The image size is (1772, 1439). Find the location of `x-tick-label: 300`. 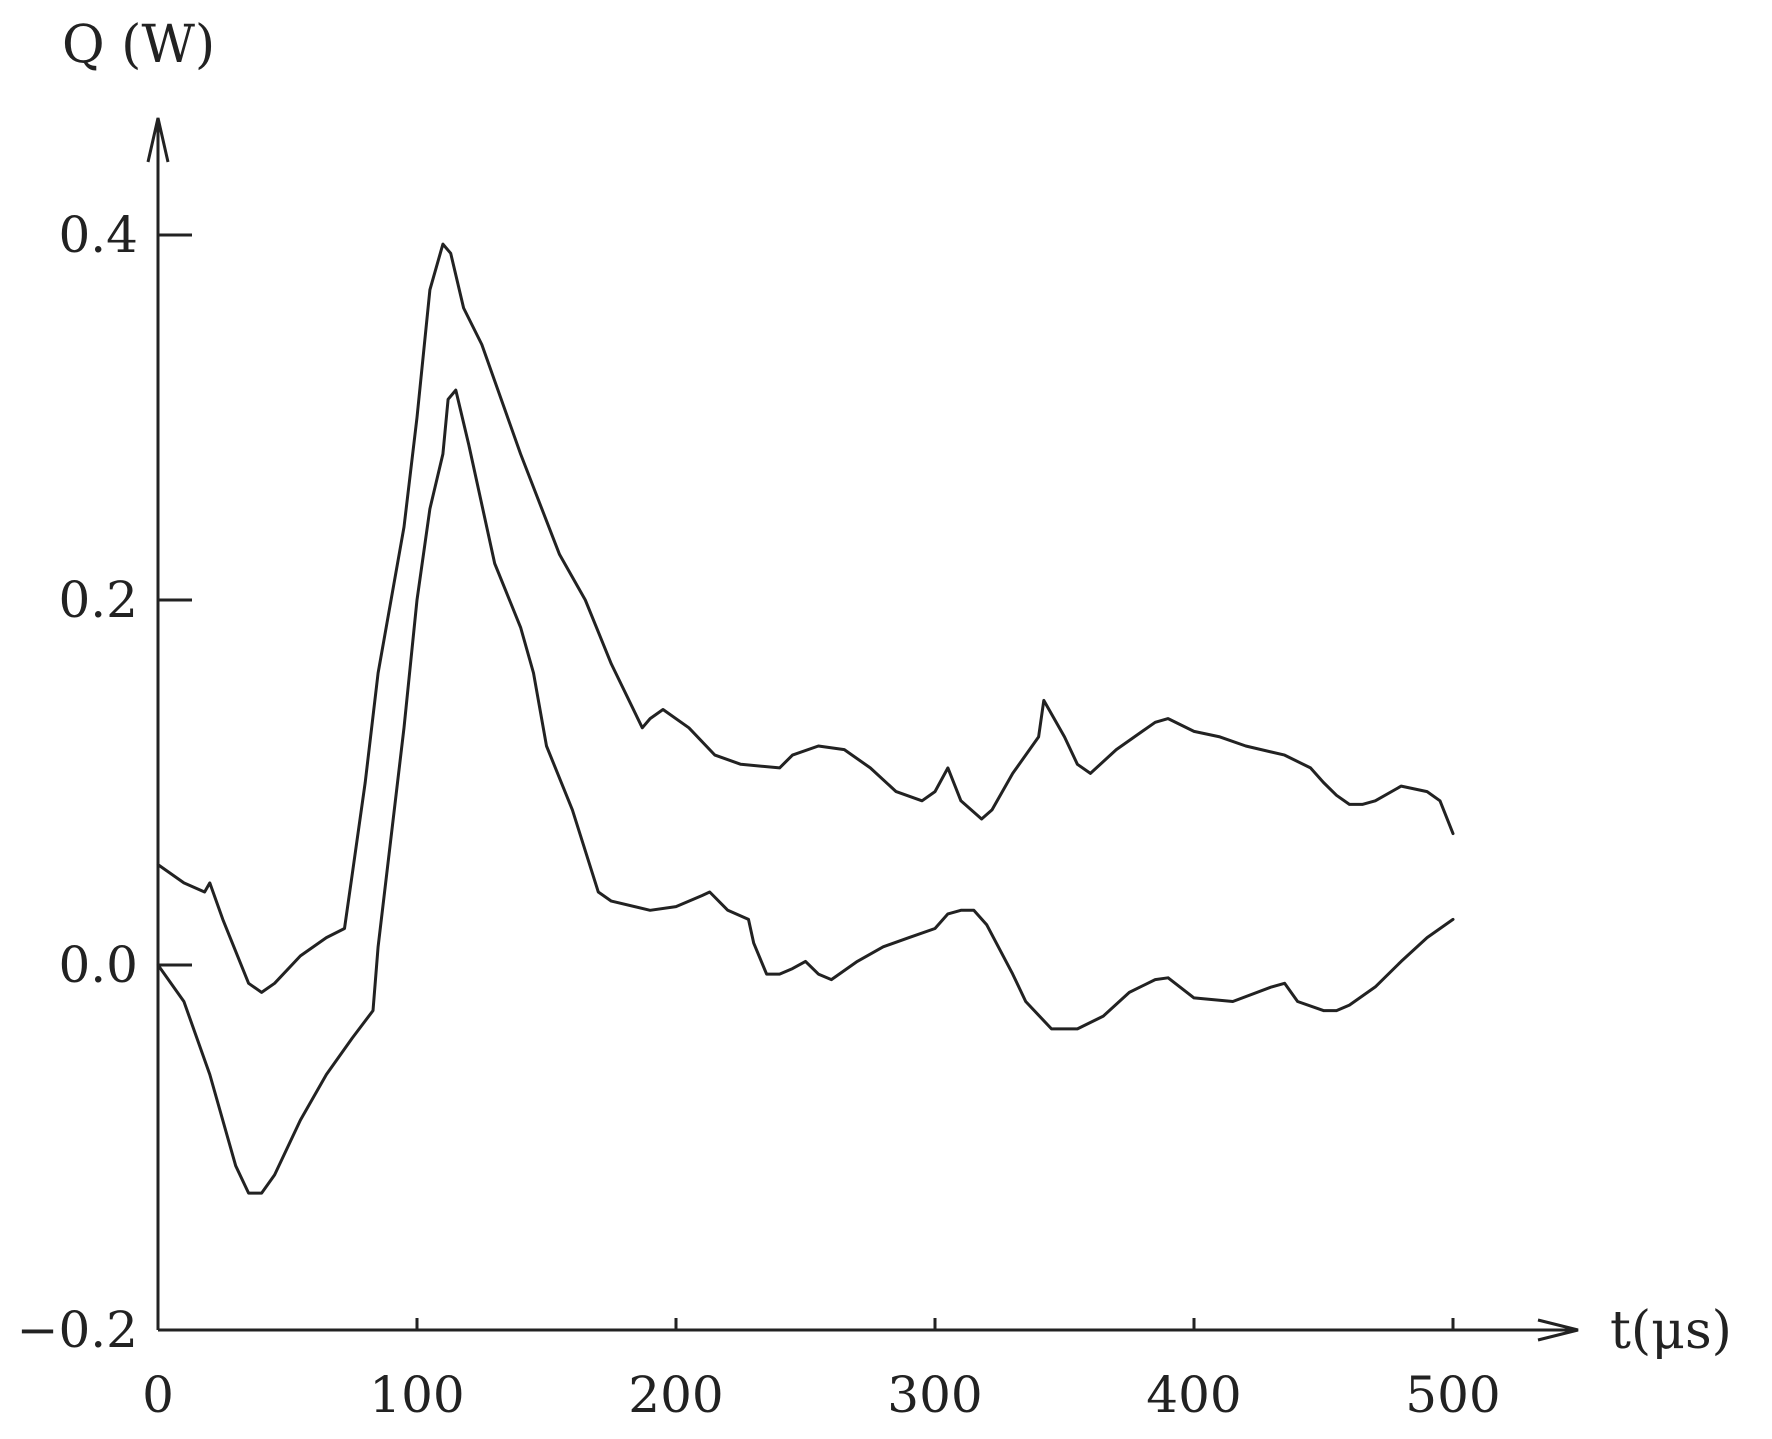

x-tick-label: 300 is located at coordinates (934, 1395).